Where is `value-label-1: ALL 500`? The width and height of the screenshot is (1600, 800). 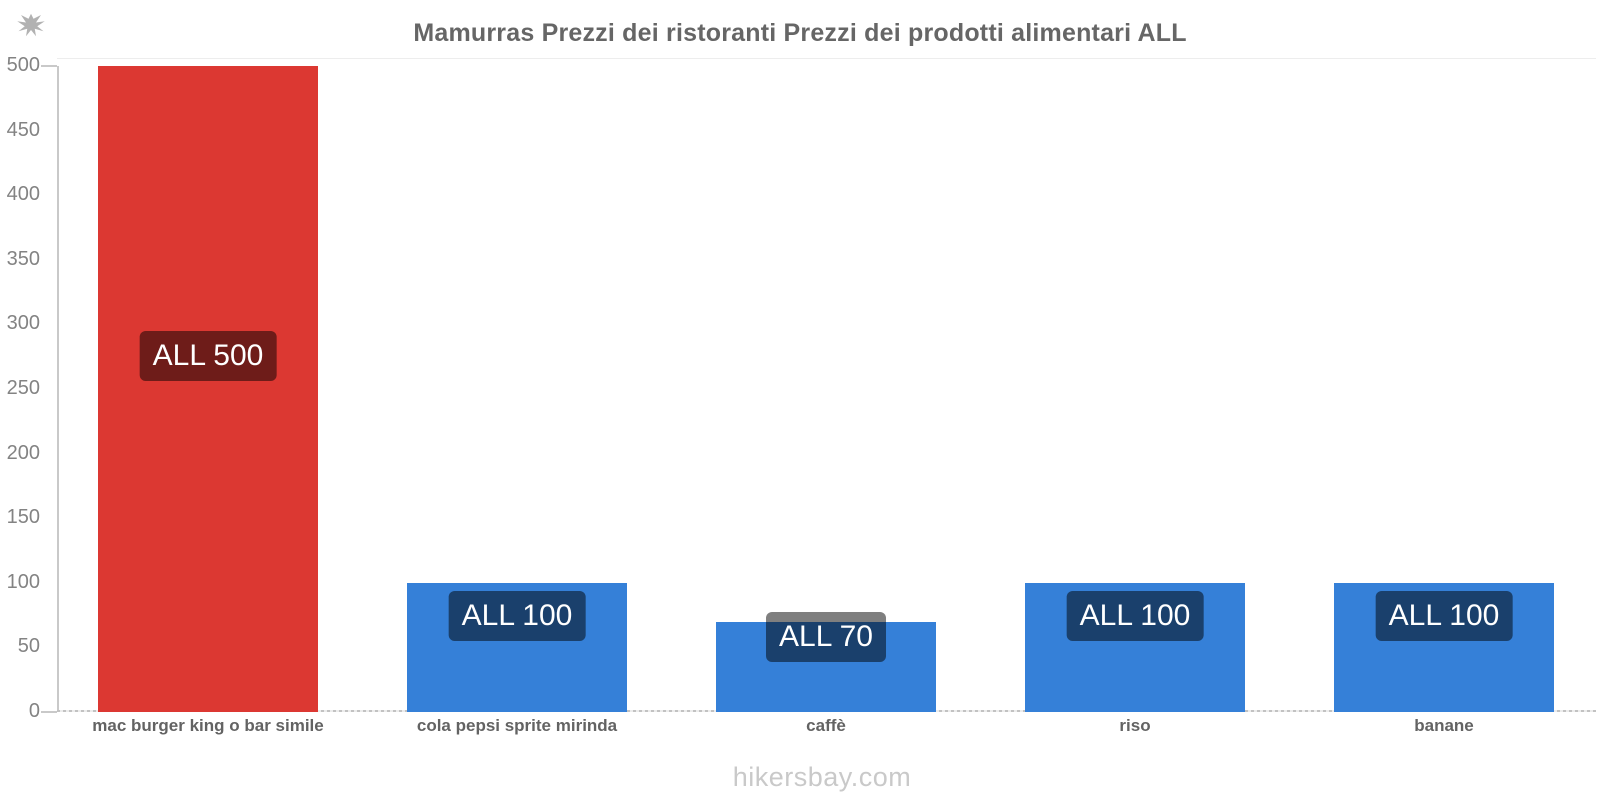 value-label-1: ALL 500 is located at coordinates (208, 356).